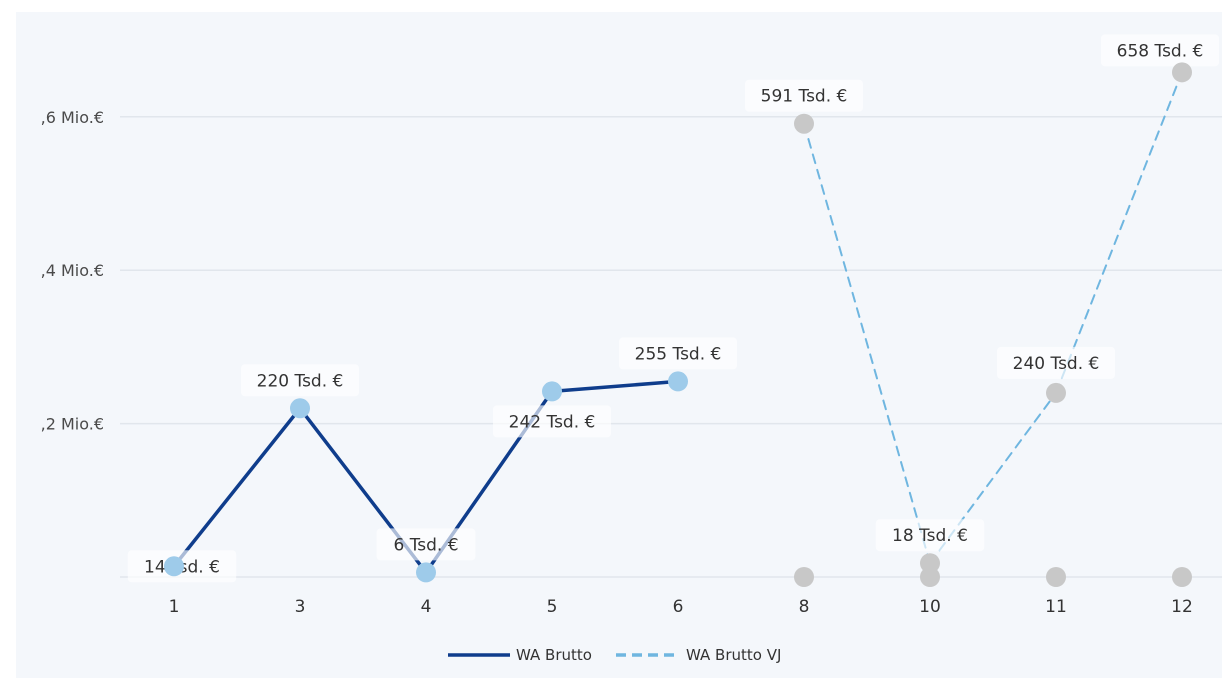 This screenshot has width=1226, height=680. I want to click on x-tick-label: 5, so click(552, 607).